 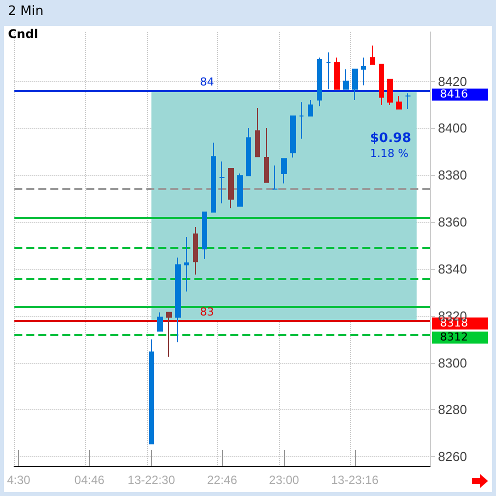 What do you see at coordinates (26, 11) in the screenshot?
I see `chart-title: 2 Min` at bounding box center [26, 11].